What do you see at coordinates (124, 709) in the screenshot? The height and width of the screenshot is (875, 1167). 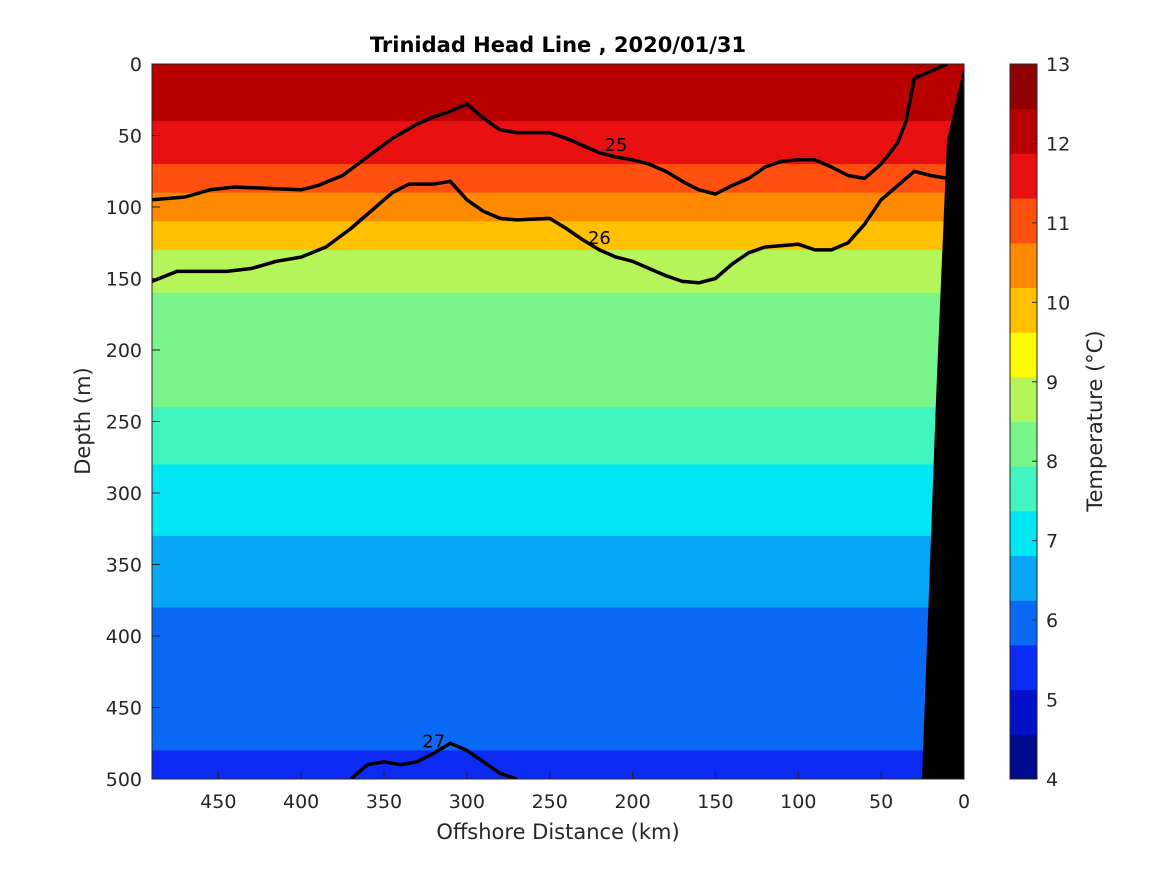 I see `y-tick-label: 450` at bounding box center [124, 709].